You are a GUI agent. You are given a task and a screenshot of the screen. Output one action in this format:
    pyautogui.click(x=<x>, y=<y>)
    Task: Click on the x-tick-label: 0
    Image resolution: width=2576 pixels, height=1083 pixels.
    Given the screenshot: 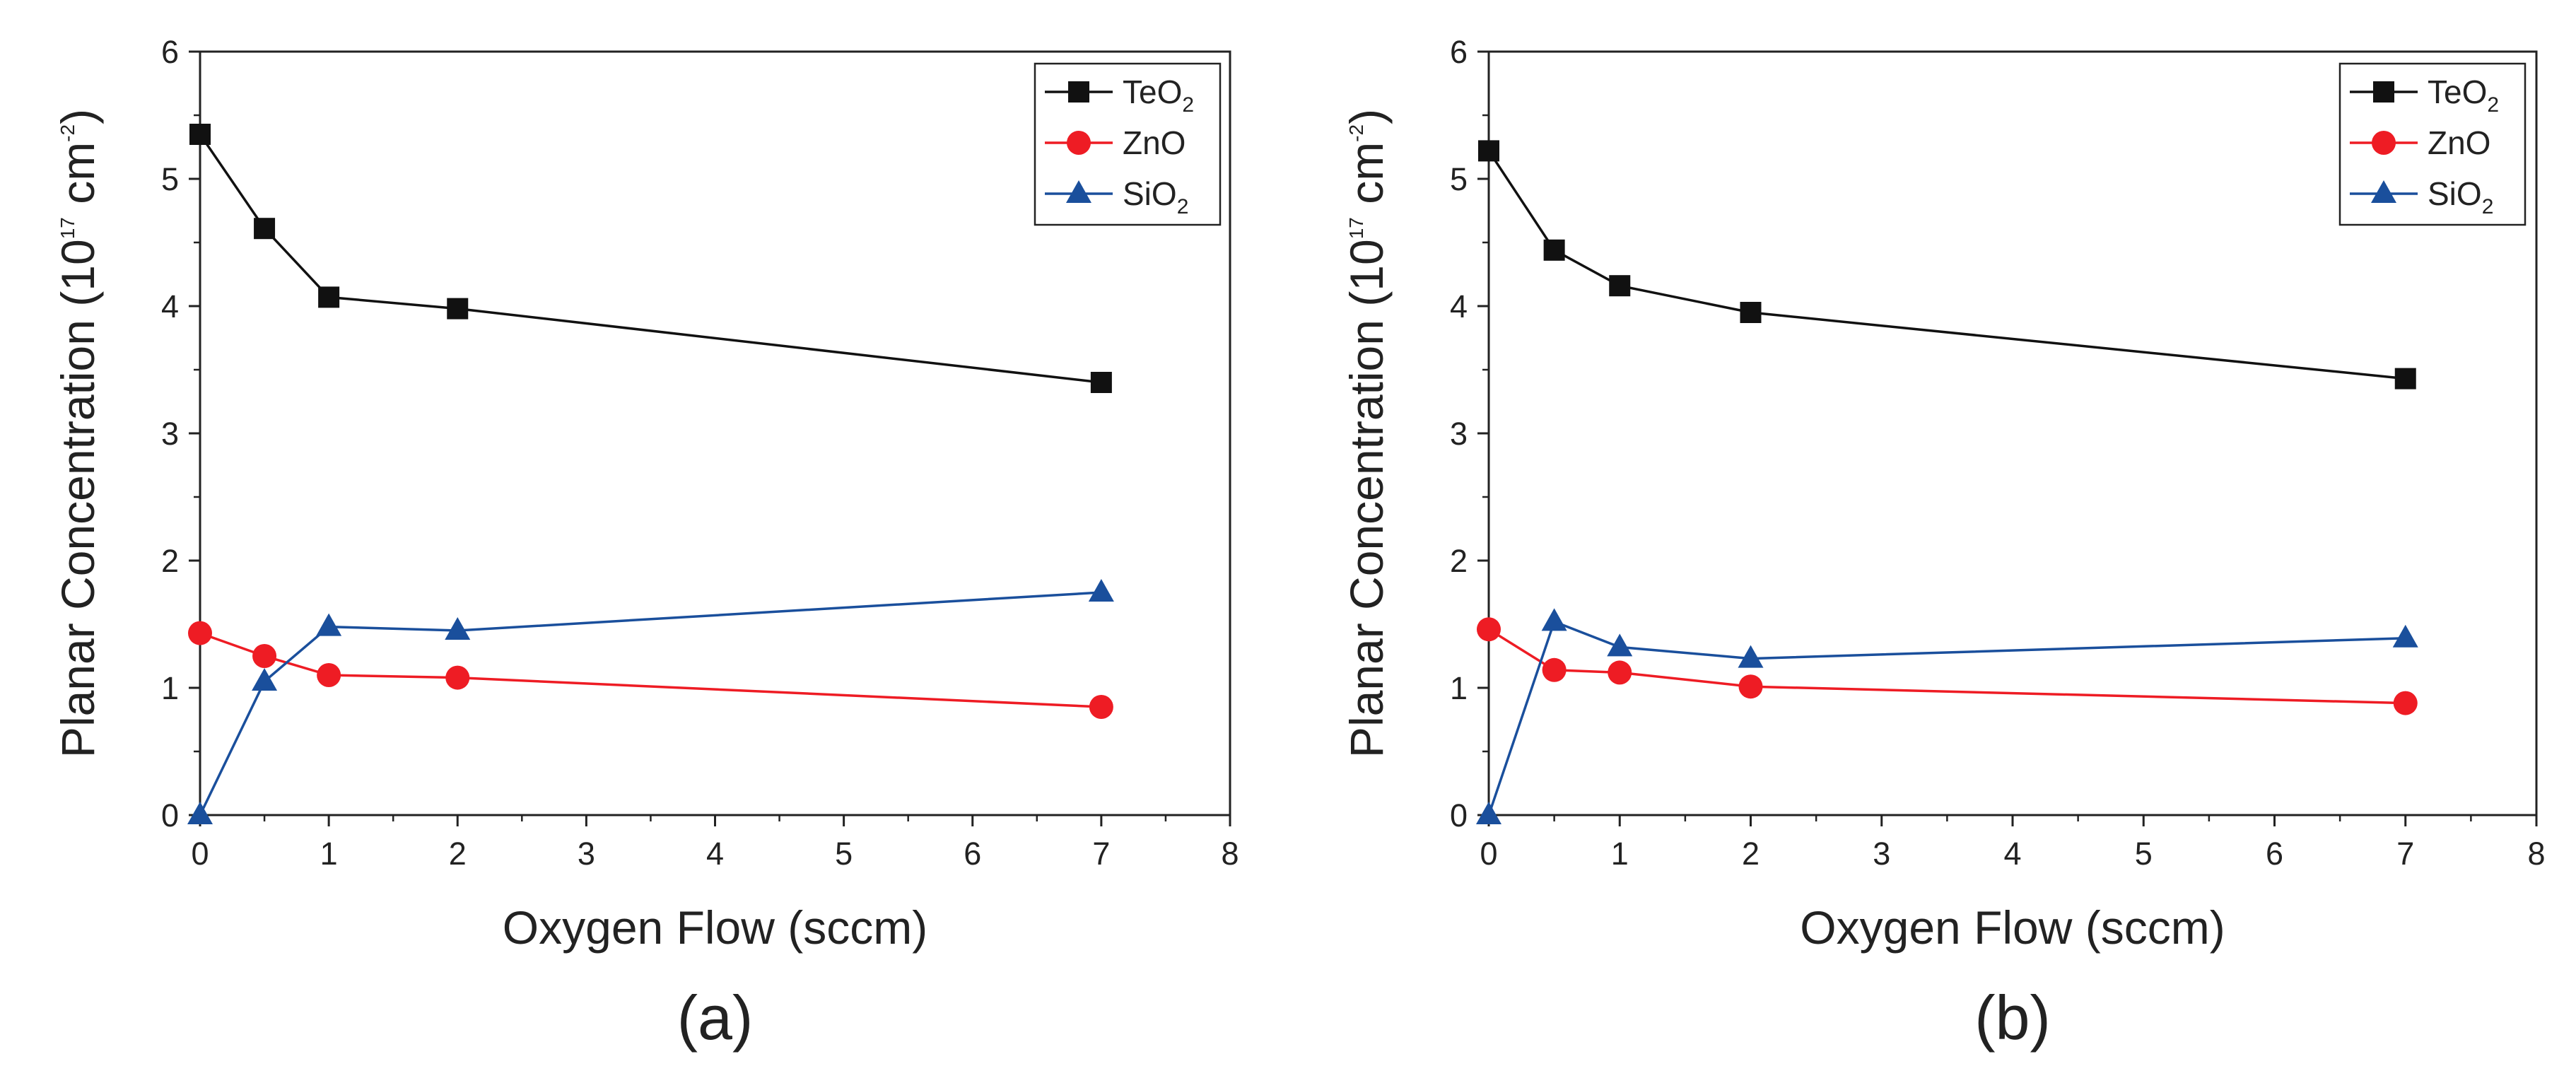 What is the action you would take?
    pyautogui.click(x=1489, y=854)
    